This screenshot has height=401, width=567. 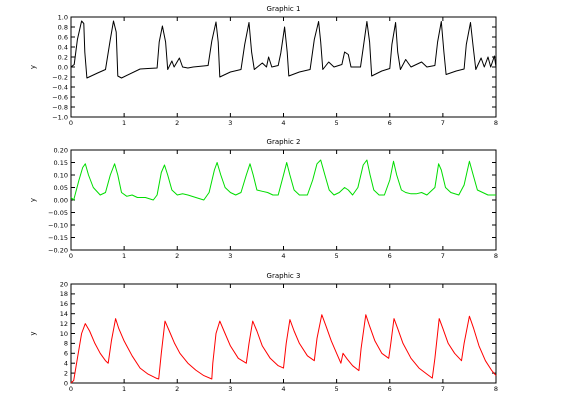 What do you see at coordinates (64, 324) in the screenshot?
I see `y-tick-label: 12` at bounding box center [64, 324].